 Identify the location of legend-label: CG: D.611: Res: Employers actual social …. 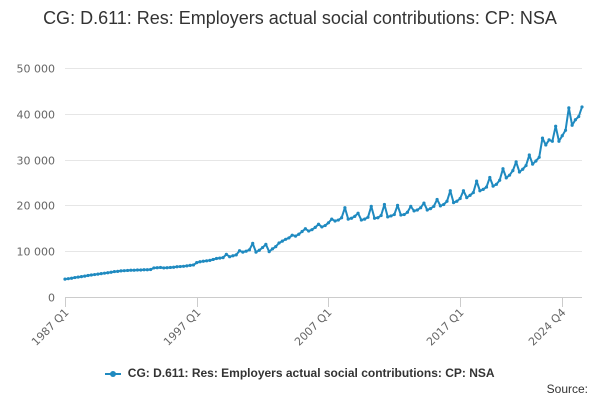
(311, 373).